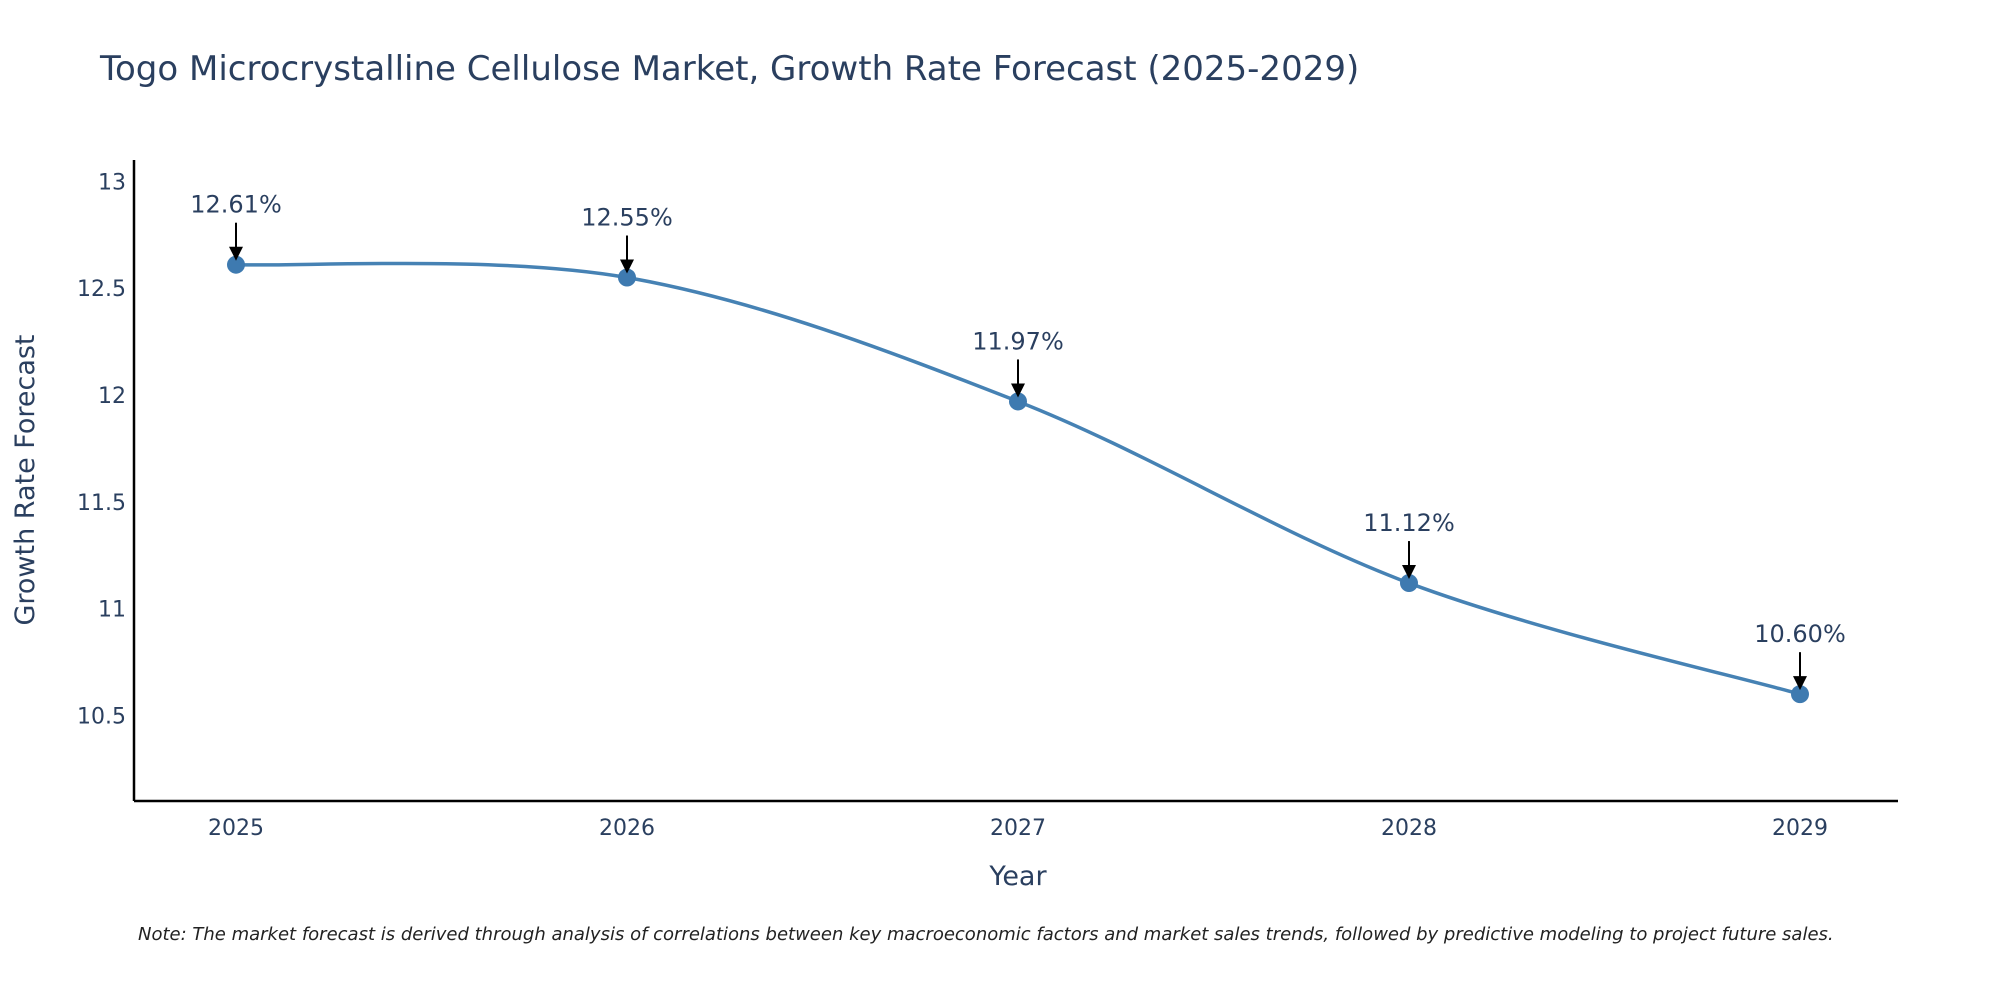 The height and width of the screenshot is (1000, 2000). Describe the element at coordinates (101, 289) in the screenshot. I see `y-tick-label: 12.5` at that location.